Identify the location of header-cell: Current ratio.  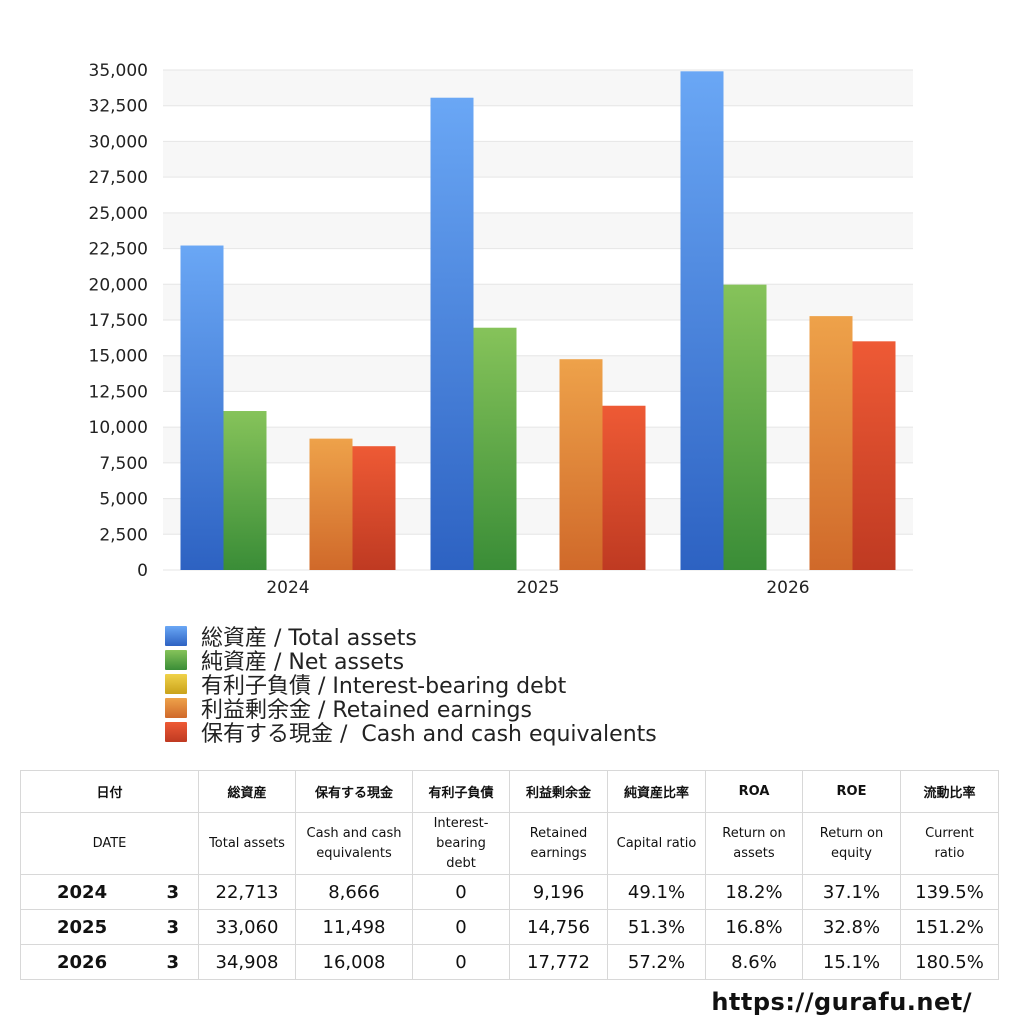
(949, 843).